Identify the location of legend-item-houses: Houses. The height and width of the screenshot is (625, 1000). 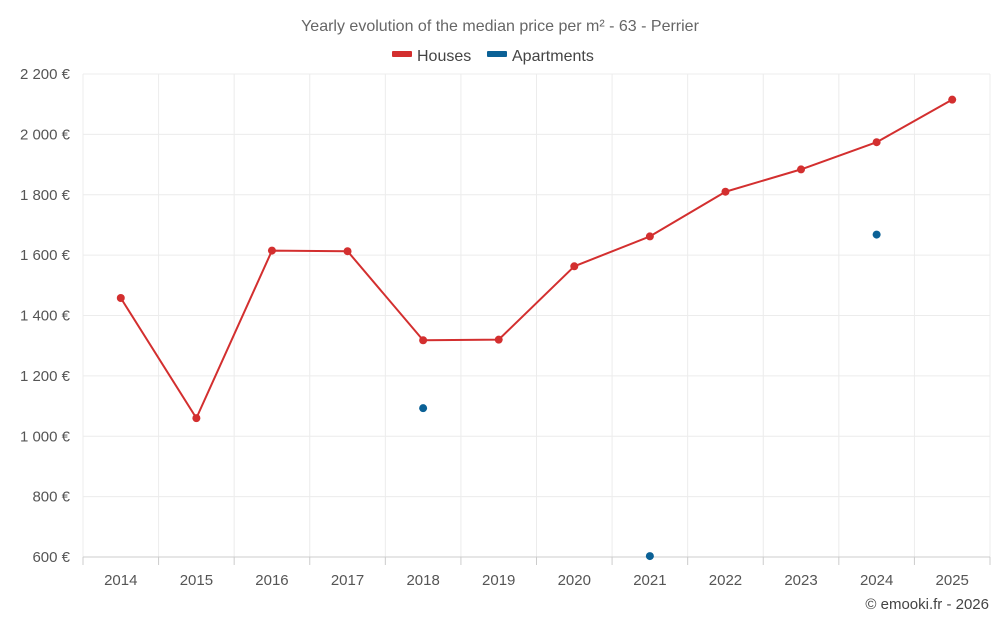
(431, 56).